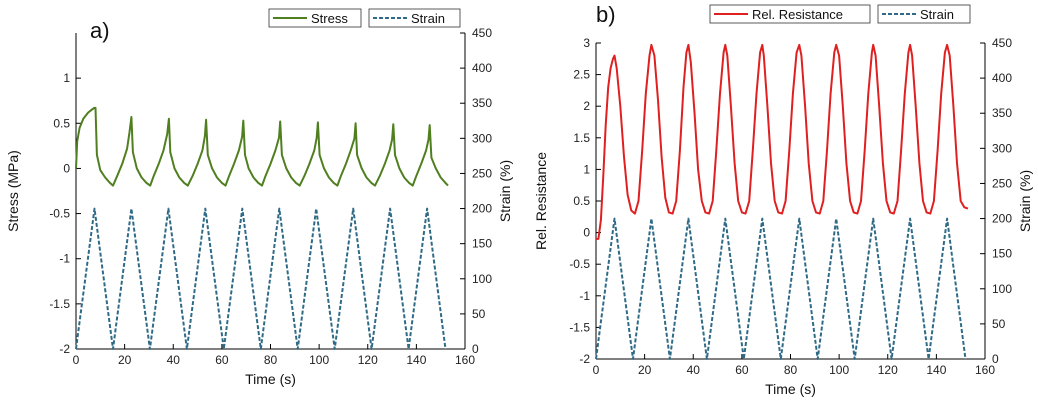 The image size is (1038, 416). What do you see at coordinates (606, 14) in the screenshot?
I see `panel-label: b)` at bounding box center [606, 14].